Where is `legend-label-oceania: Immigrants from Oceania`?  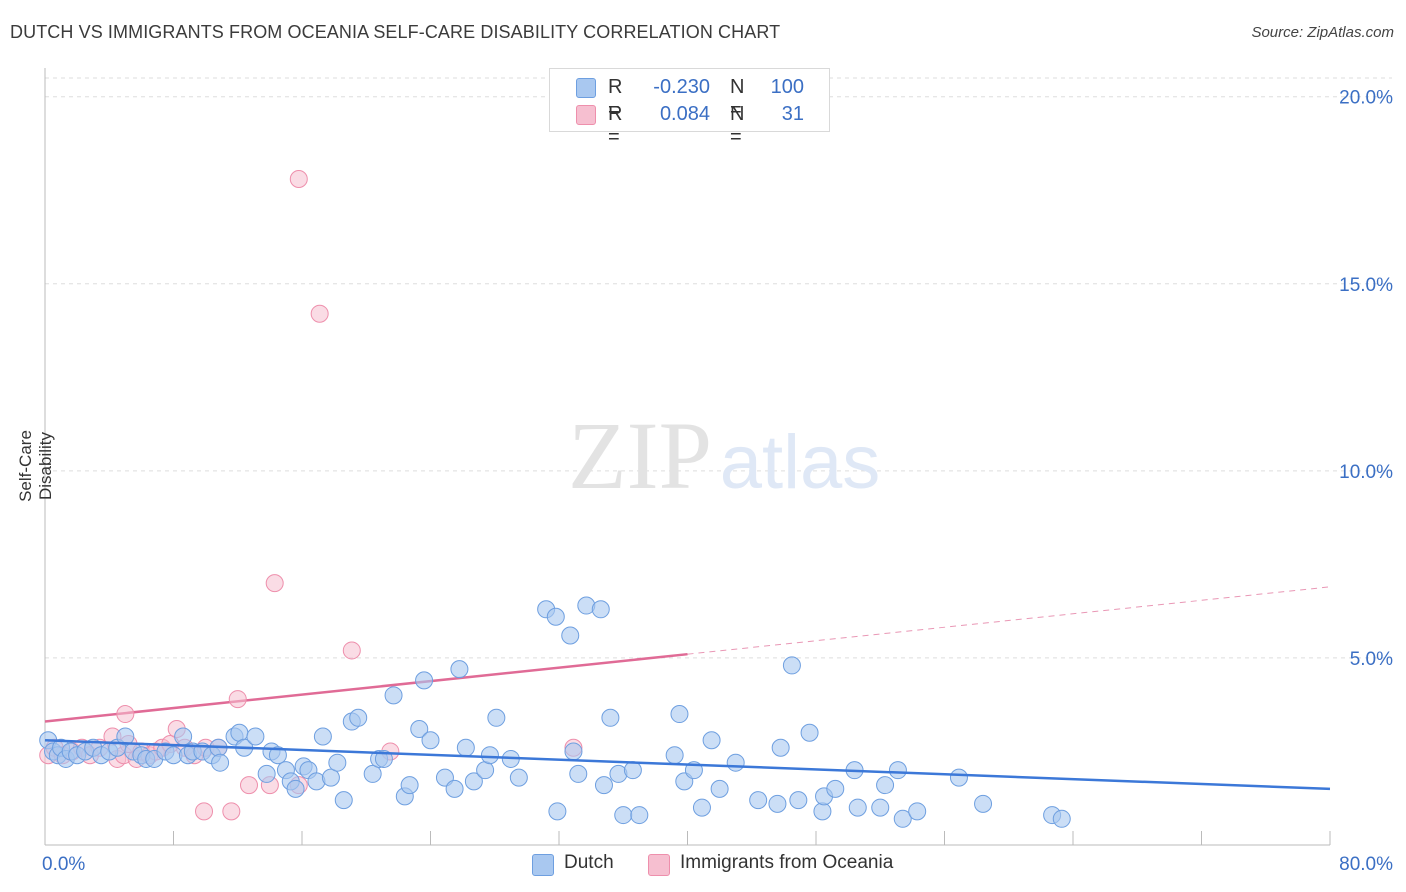
legend-label-oceania: Immigrants from Oceania is located at coordinates (787, 862).